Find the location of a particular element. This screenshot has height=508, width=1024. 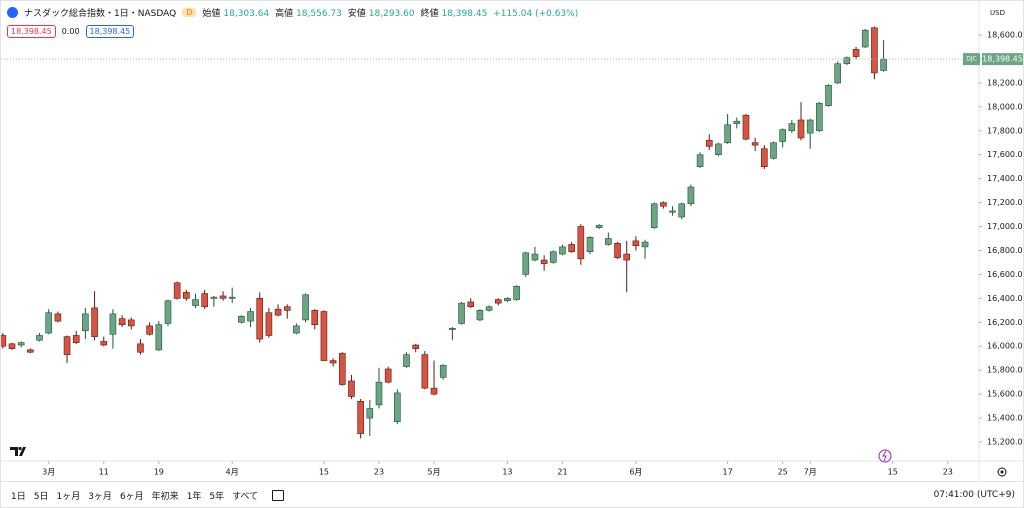

range-button: 3ヶ月 is located at coordinates (100, 496).